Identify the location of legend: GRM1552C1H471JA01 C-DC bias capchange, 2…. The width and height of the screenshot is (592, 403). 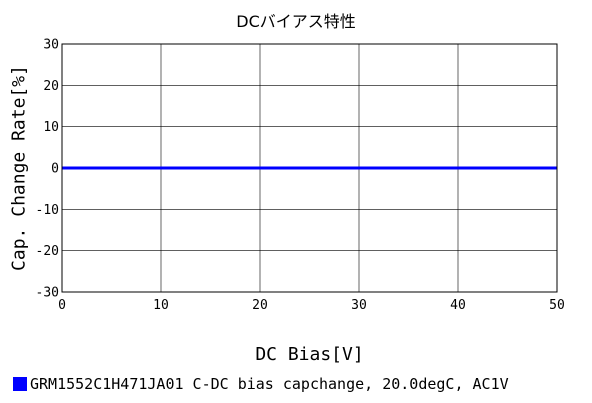
(261, 384).